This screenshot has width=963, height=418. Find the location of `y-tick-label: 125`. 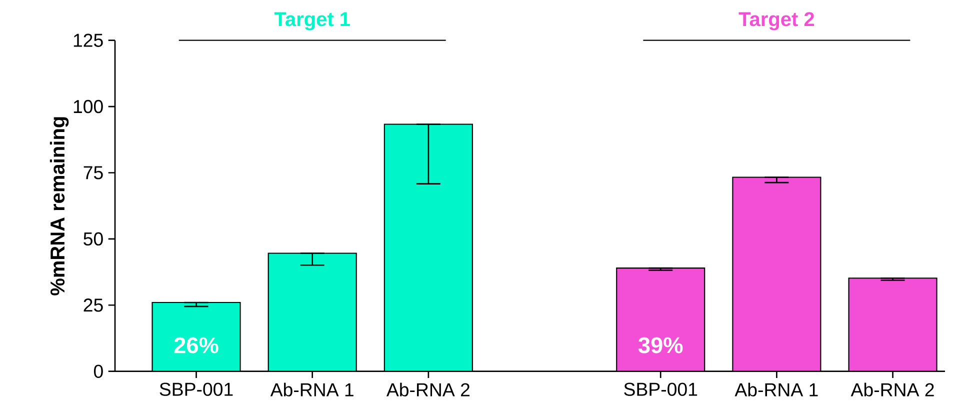

y-tick-label: 125 is located at coordinates (88, 40).